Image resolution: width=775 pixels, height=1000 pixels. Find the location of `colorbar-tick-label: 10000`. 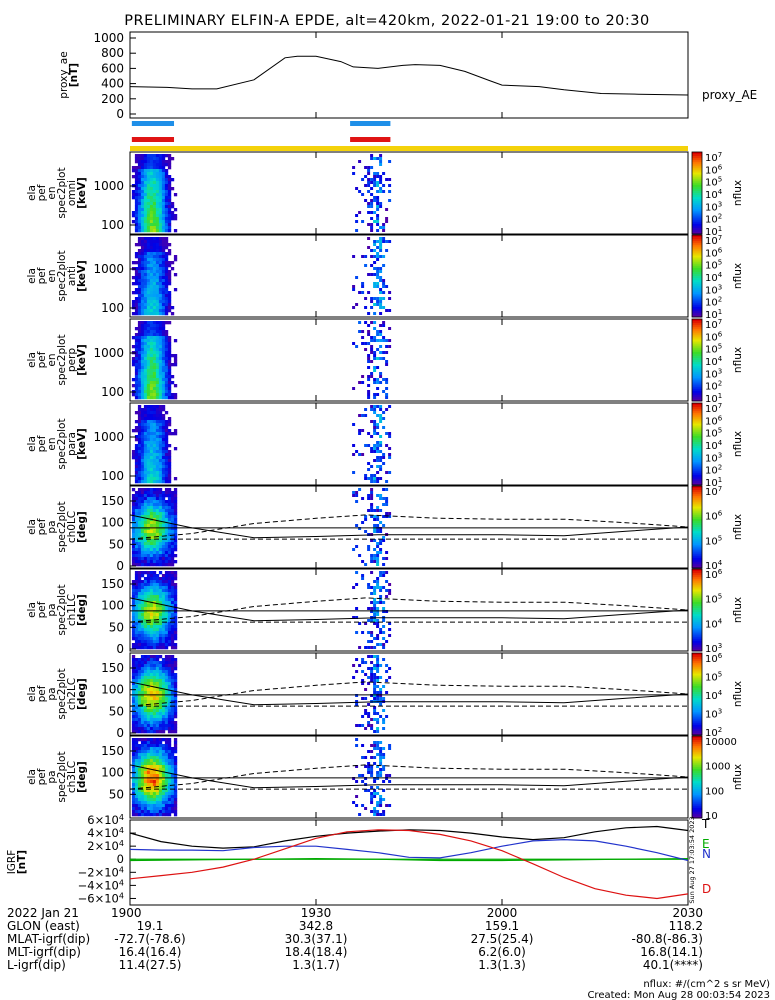

colorbar-tick-label: 10000 is located at coordinates (721, 742).